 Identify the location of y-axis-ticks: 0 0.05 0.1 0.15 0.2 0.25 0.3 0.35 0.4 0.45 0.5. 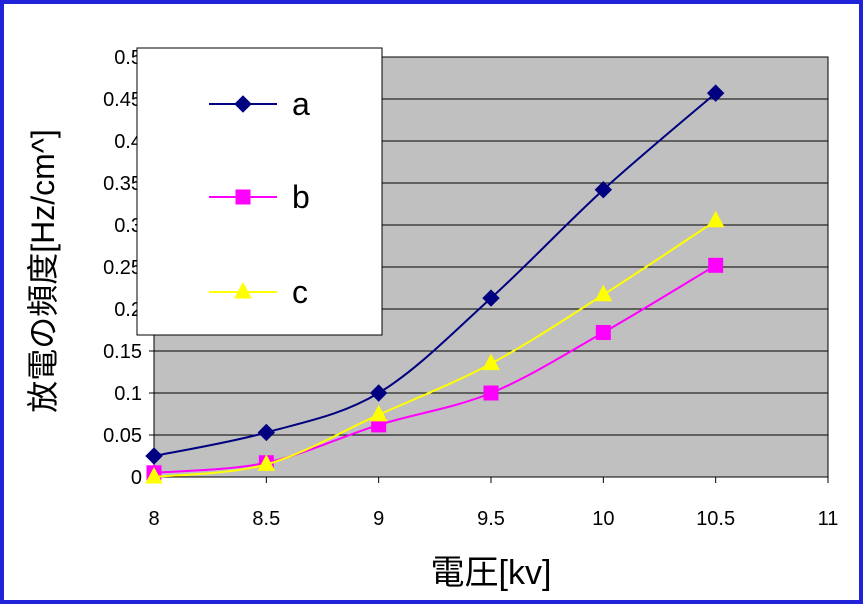
(128, 268).